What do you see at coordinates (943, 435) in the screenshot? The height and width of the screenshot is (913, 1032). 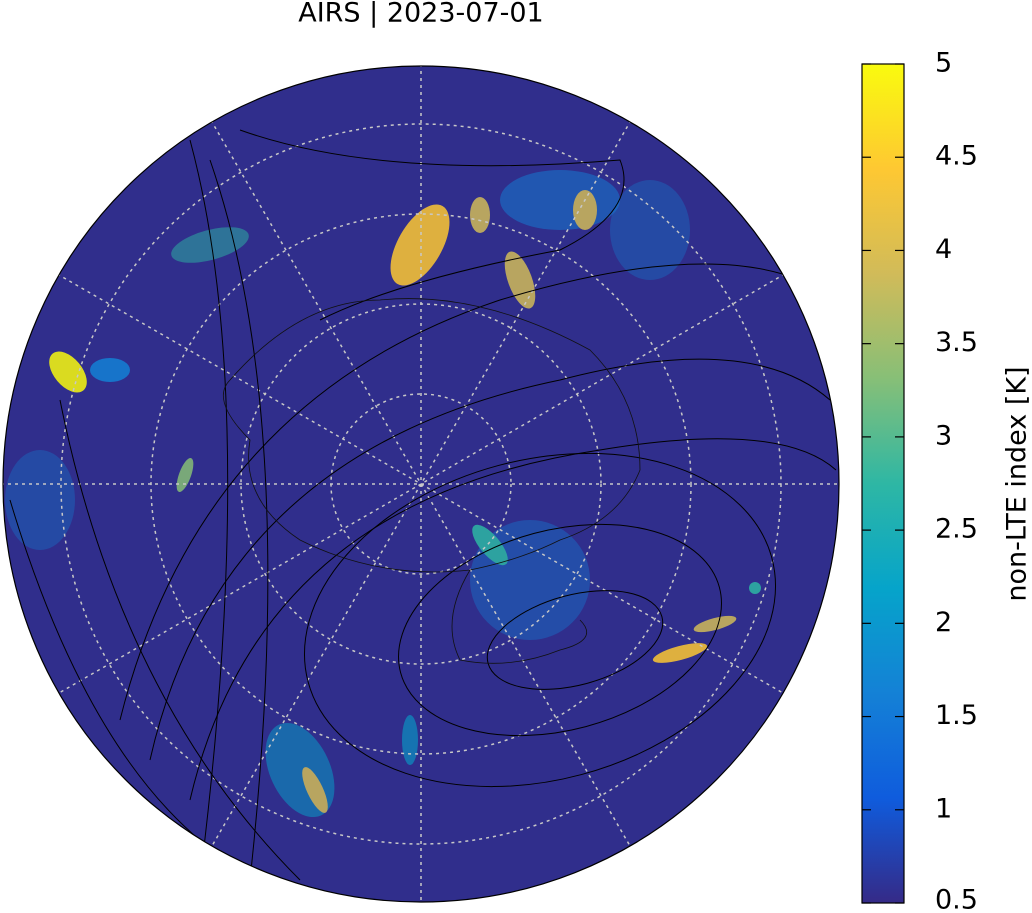 I see `colorbar-tick-label: 3` at bounding box center [943, 435].